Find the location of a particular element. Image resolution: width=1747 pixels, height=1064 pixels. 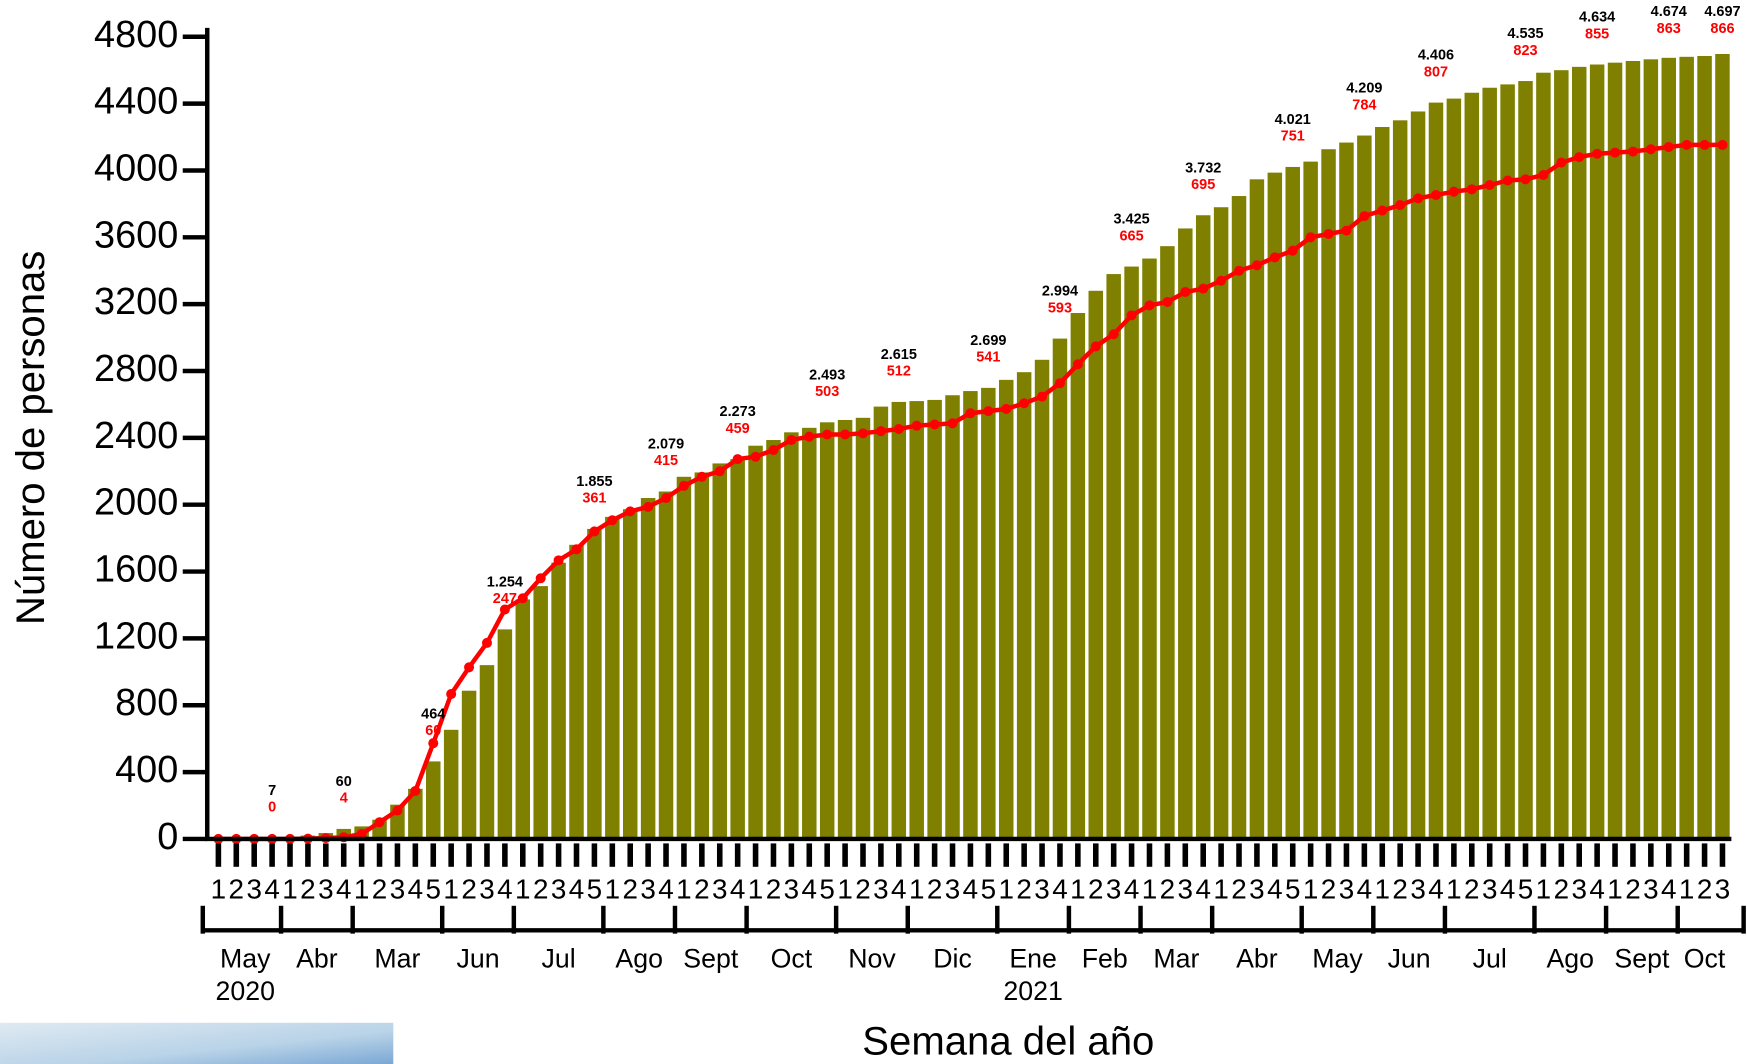

value-label: 4.535 is located at coordinates (1525, 34).